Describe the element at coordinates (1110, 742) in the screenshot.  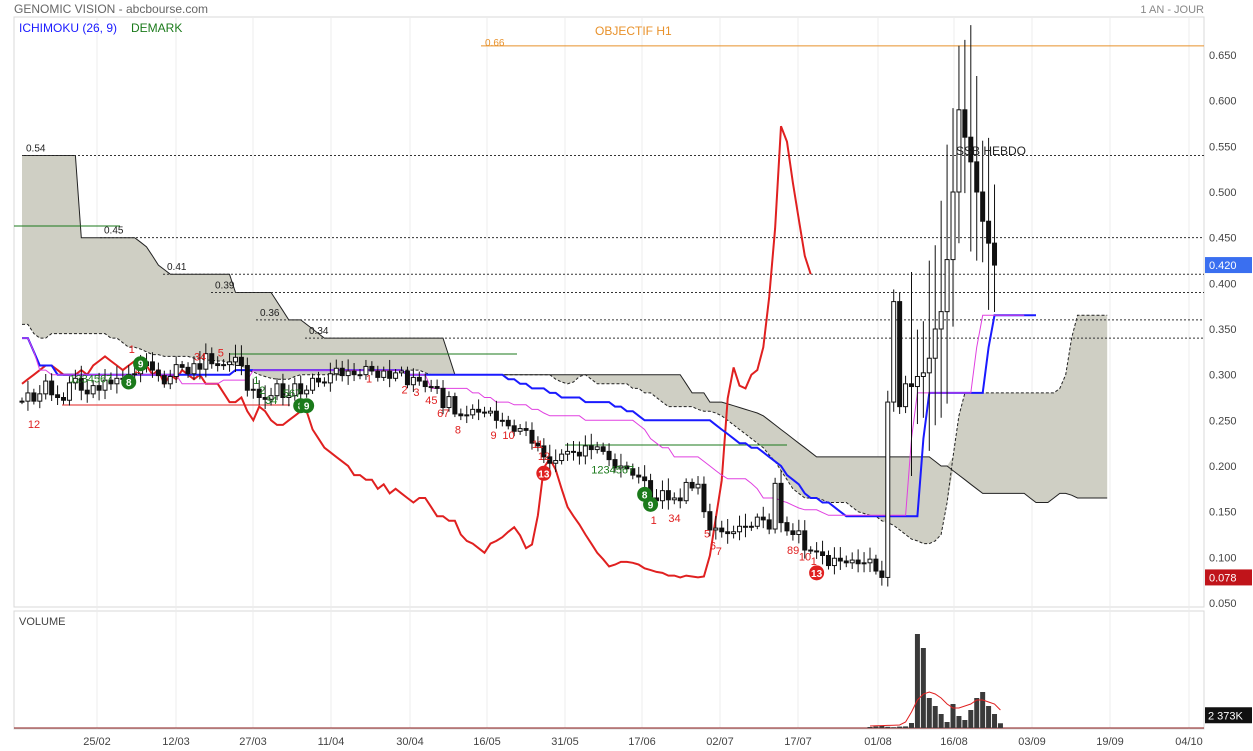
I see `x-tick-label: 19/09` at that location.